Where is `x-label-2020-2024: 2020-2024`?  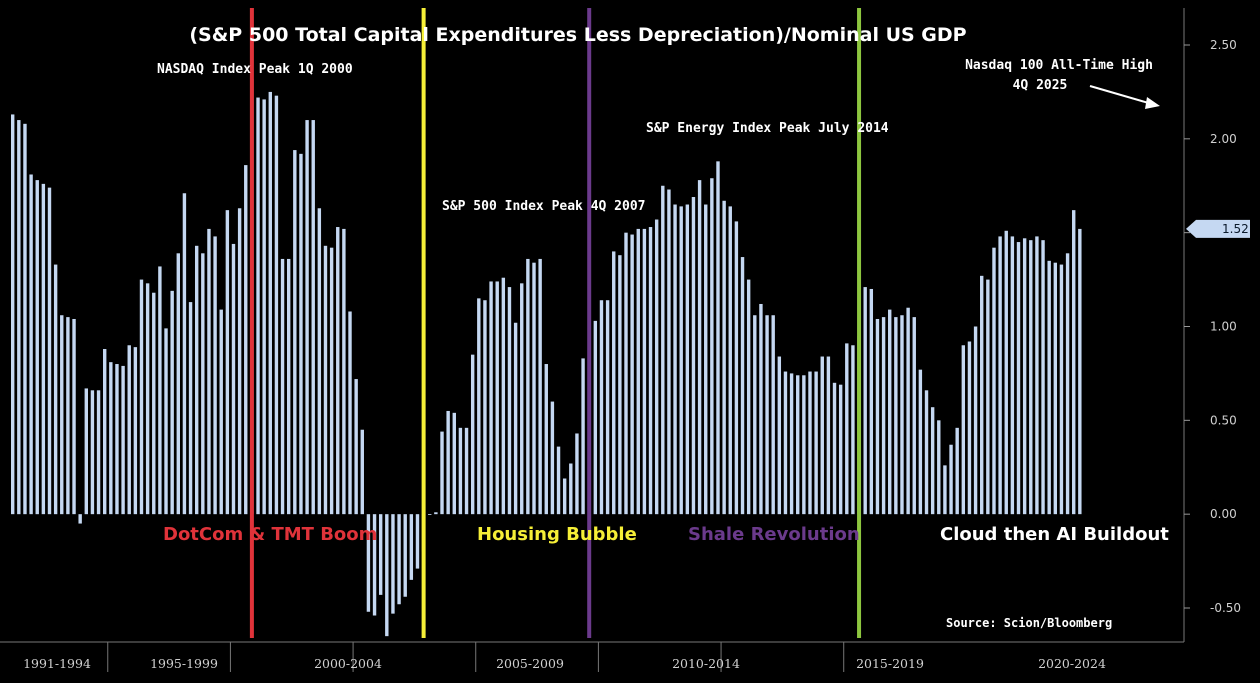 x-label-2020-2024: 2020-2024 is located at coordinates (1072, 663).